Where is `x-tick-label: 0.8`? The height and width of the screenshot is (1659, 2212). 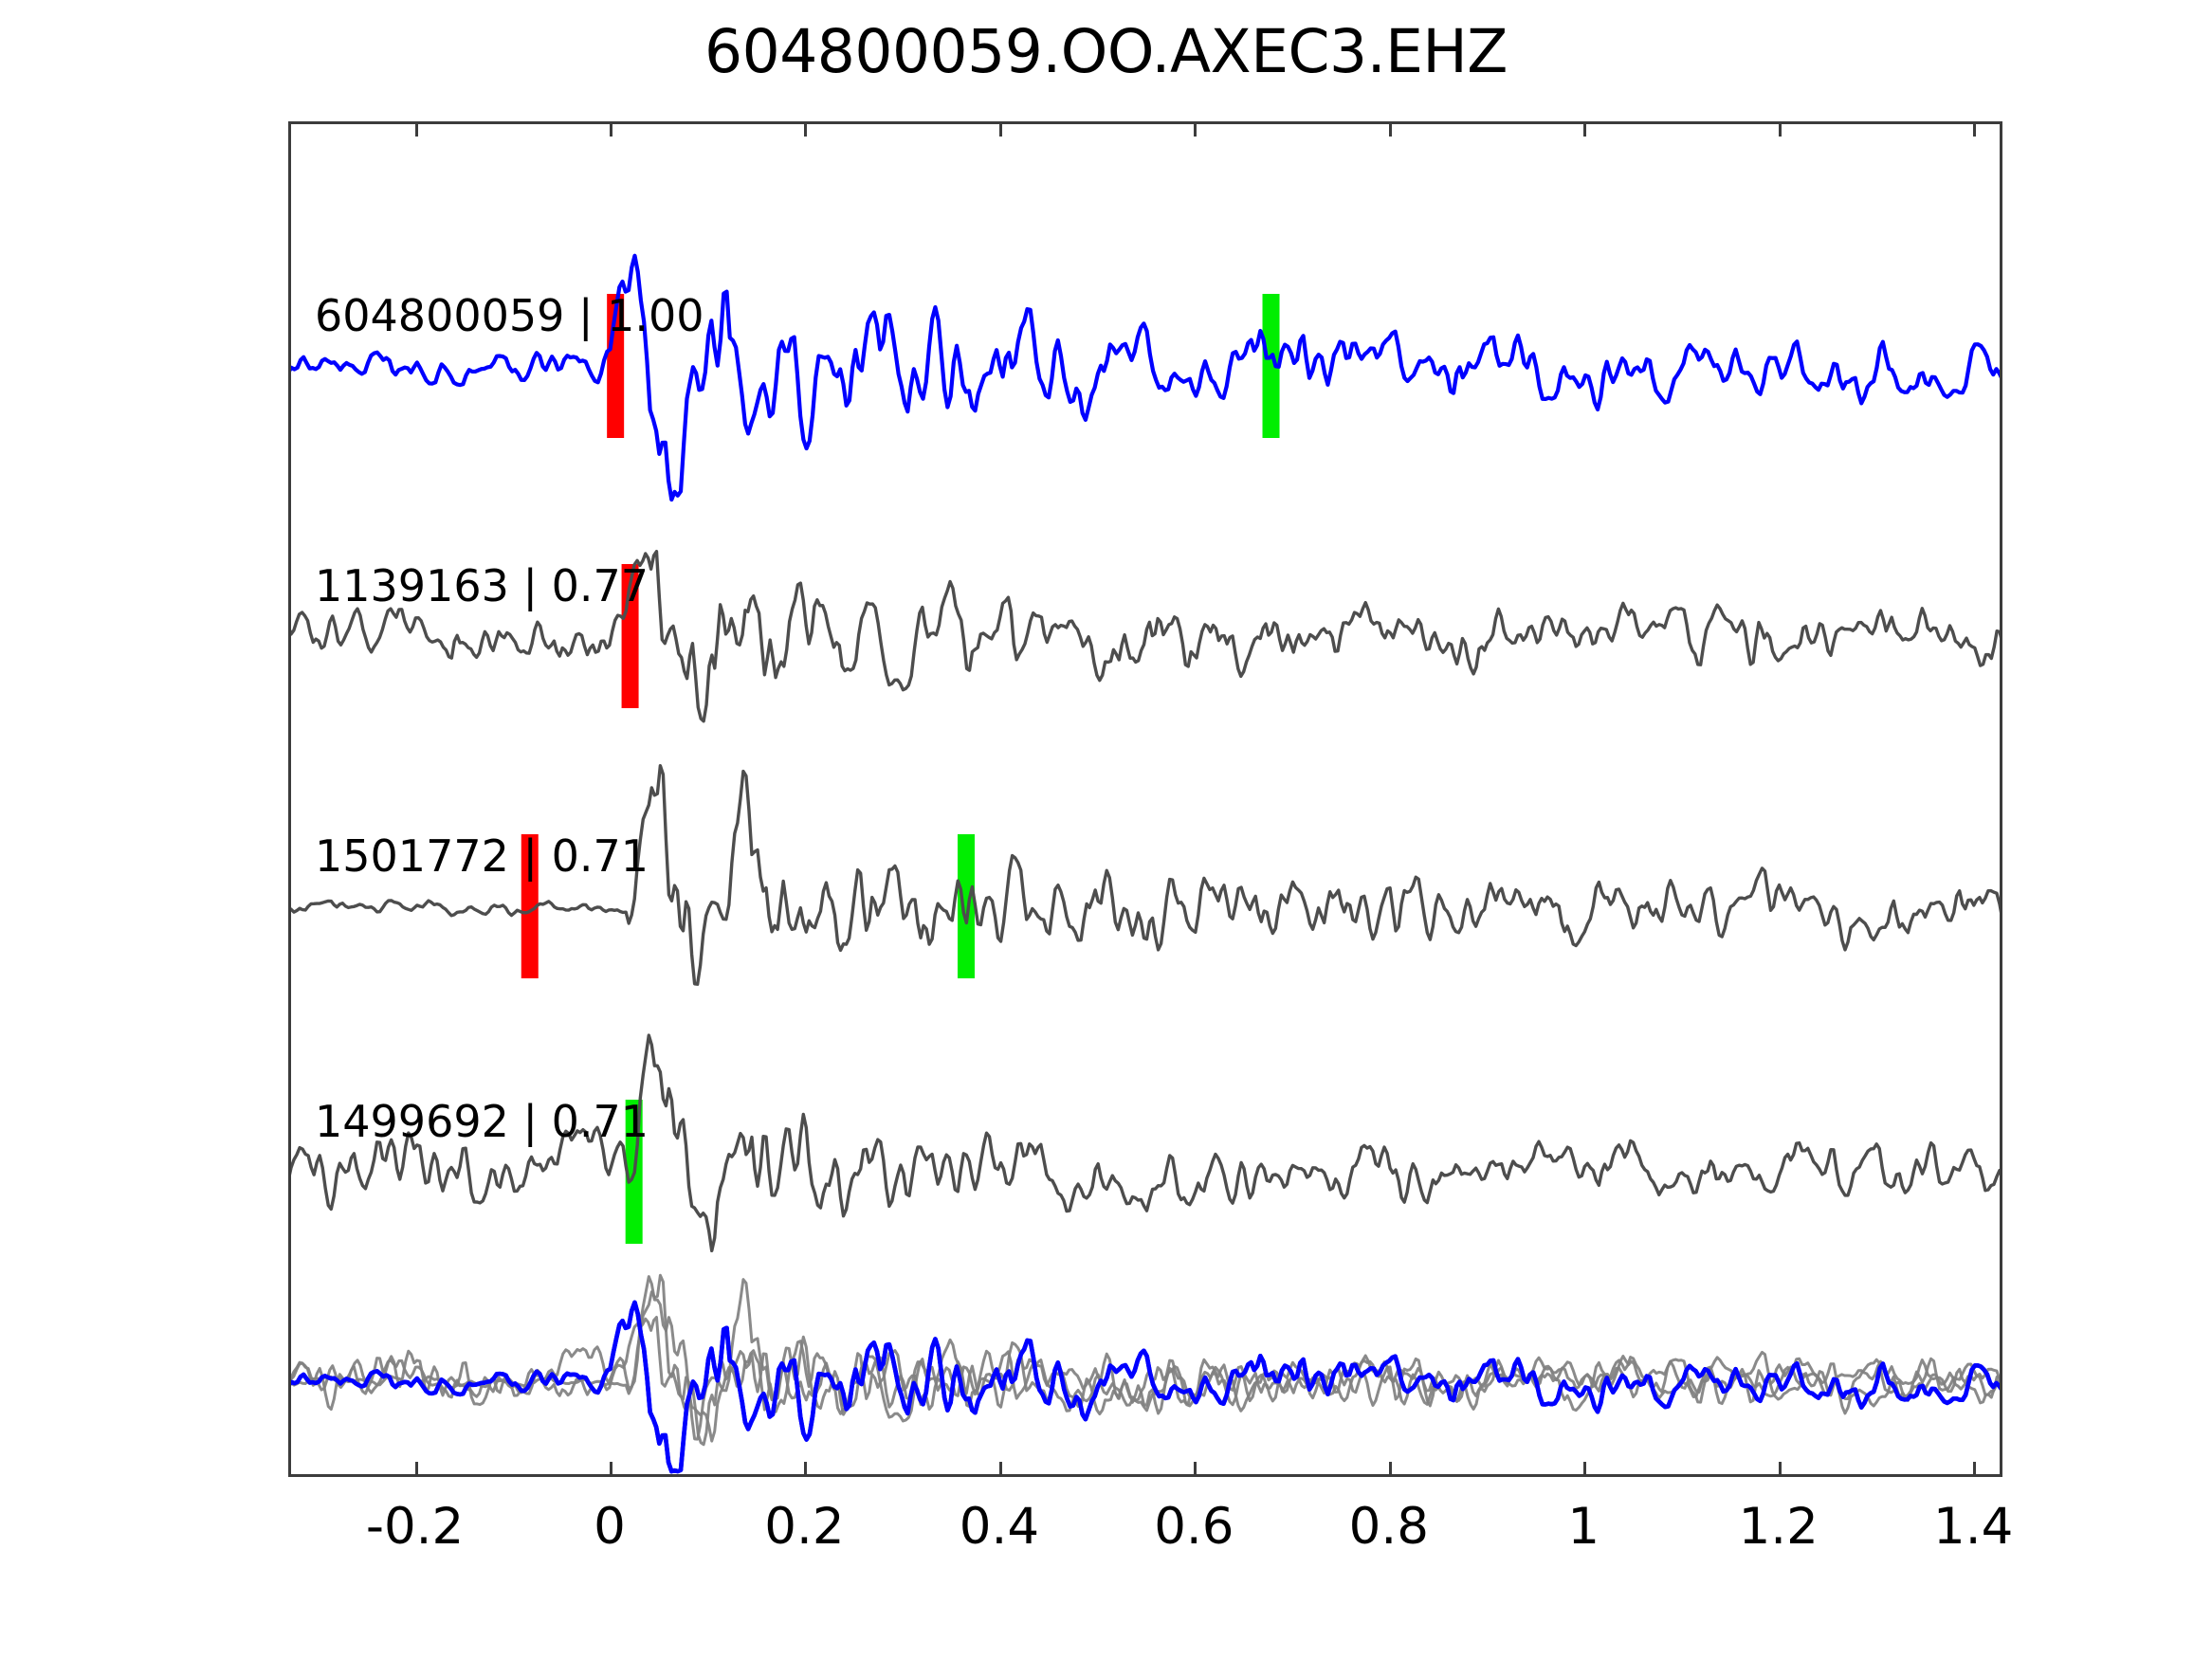
x-tick-label: 0.8 is located at coordinates (1388, 1527).